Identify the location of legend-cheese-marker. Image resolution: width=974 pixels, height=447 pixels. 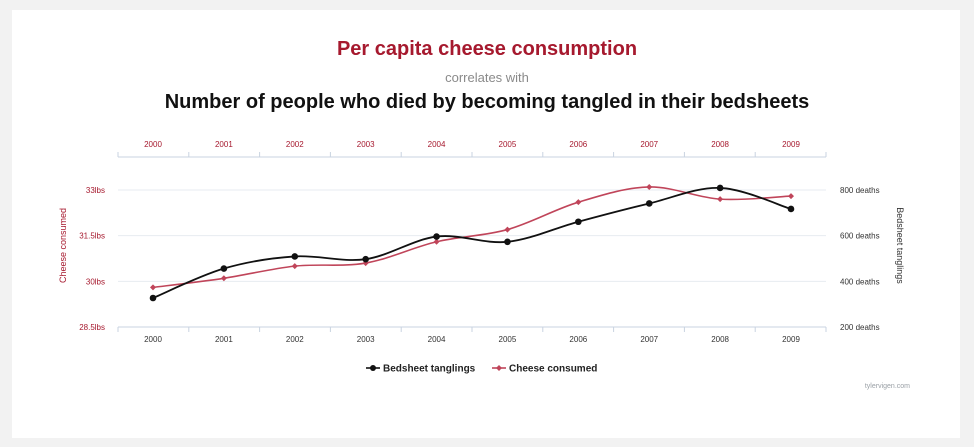
(499, 368).